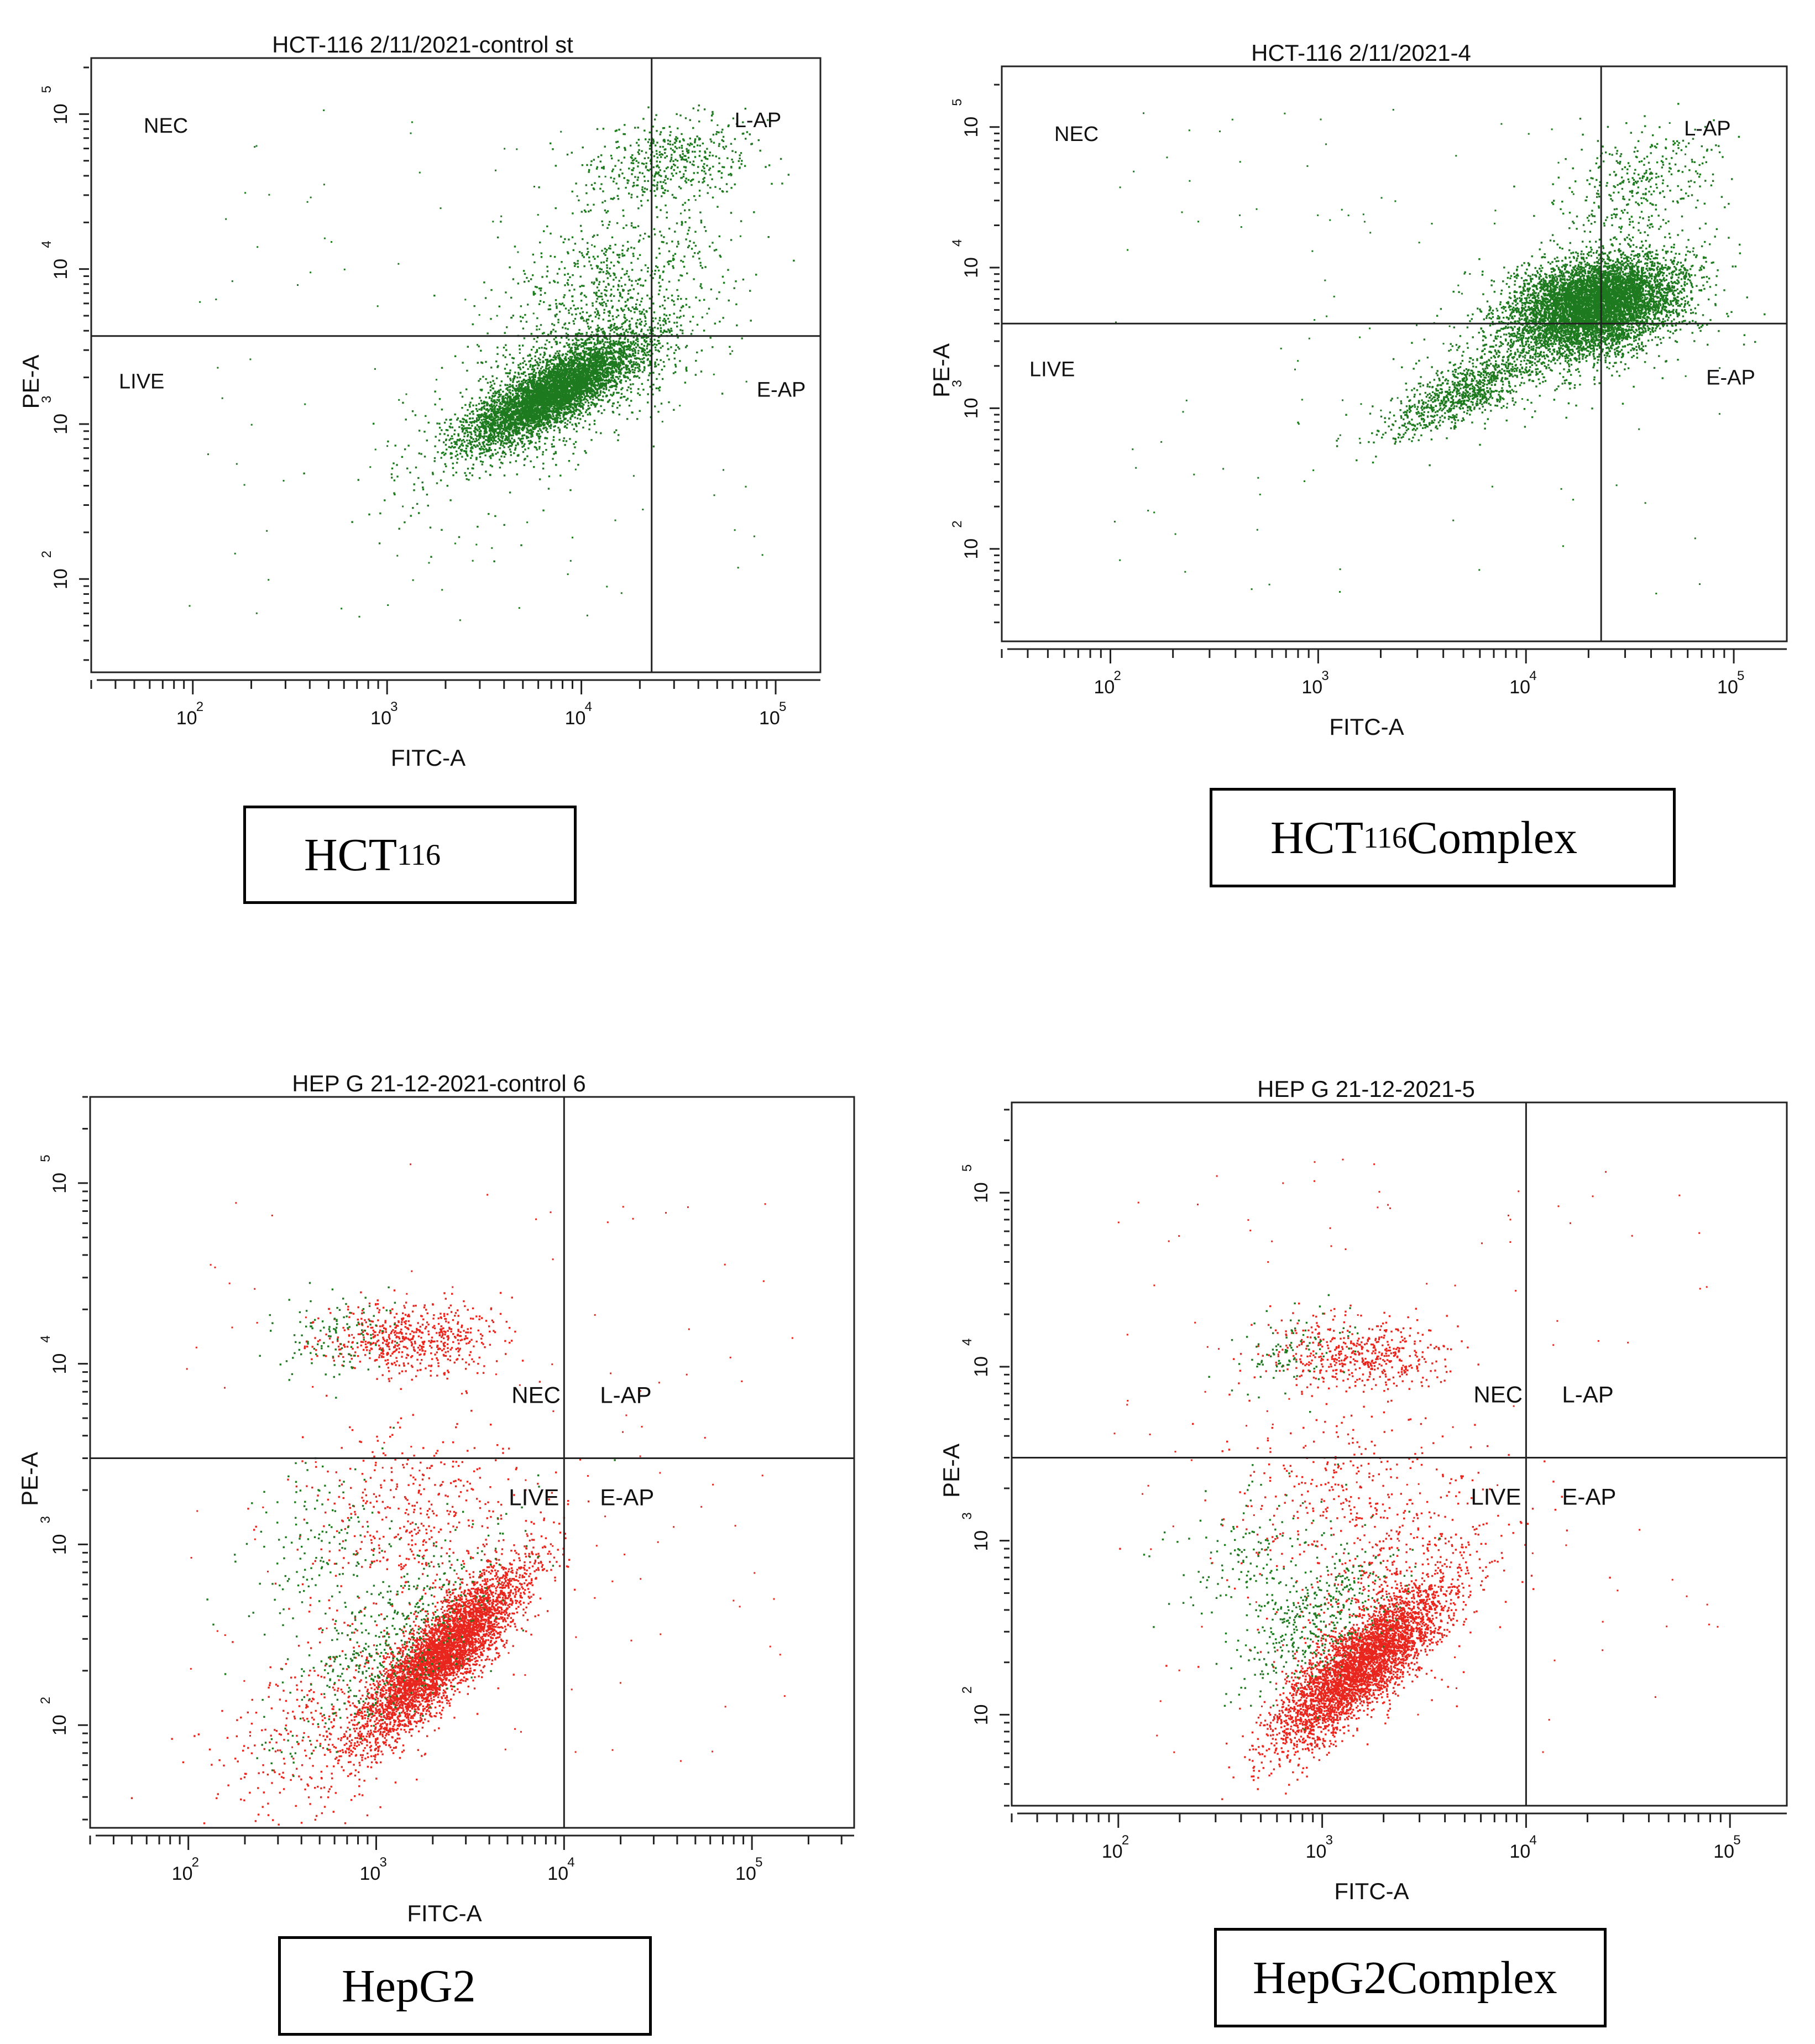 This screenshot has width=1815, height=2044. What do you see at coordinates (350, 855) in the screenshot?
I see `caption-main: HCT` at bounding box center [350, 855].